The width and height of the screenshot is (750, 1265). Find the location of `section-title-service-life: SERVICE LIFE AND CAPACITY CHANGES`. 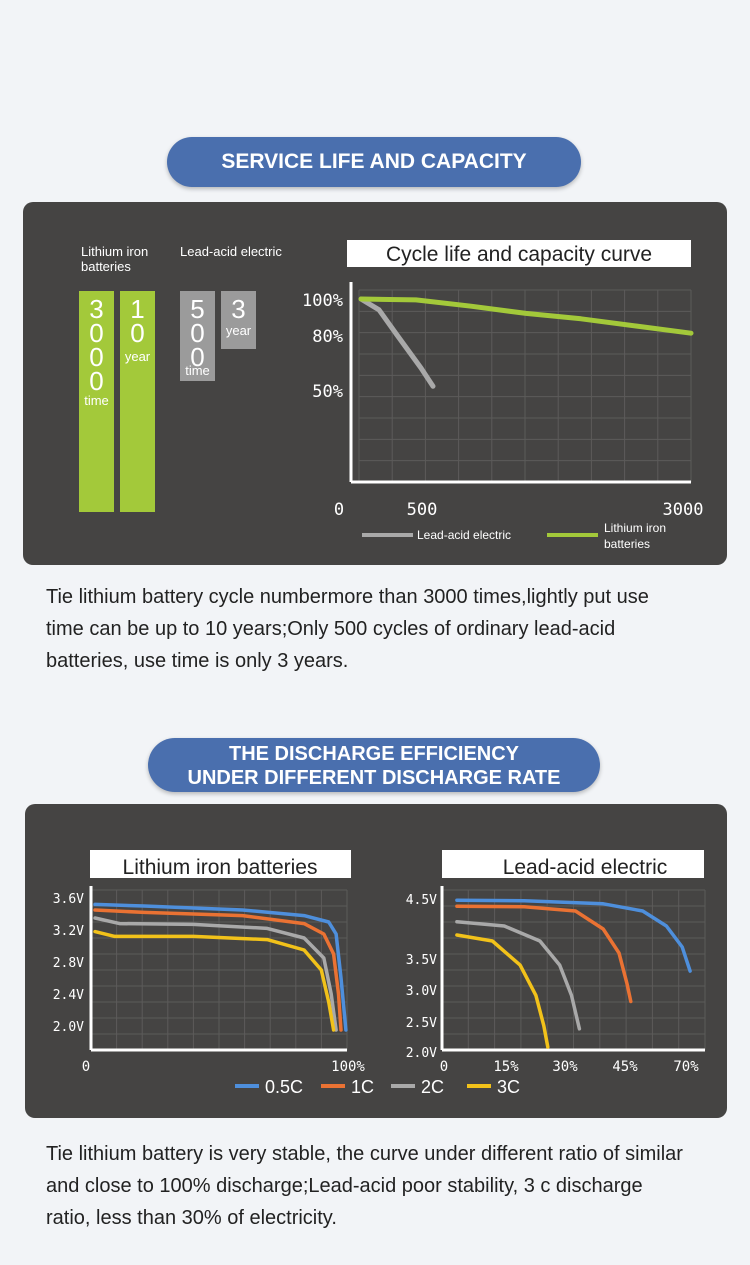

section-title-service-life: SERVICE LIFE AND CAPACITY CHANGES is located at coordinates (374, 180).